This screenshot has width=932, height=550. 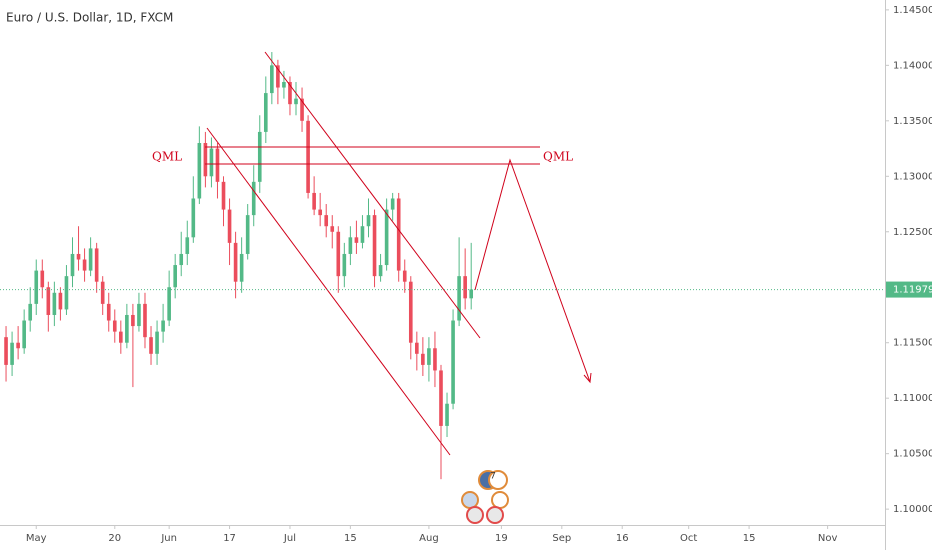 I want to click on channel-upper, so click(x=372, y=195).